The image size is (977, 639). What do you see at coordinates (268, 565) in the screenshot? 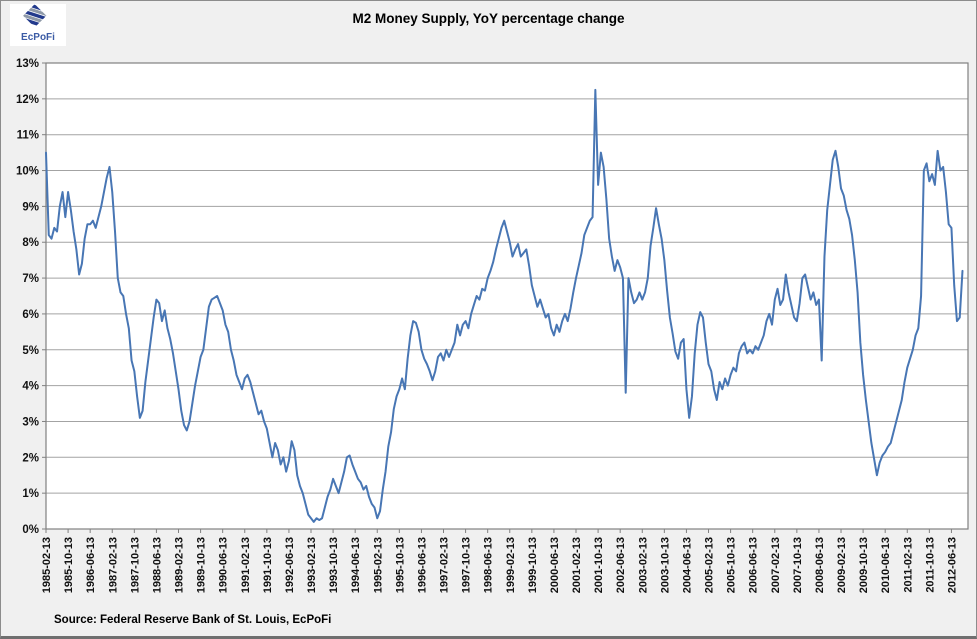
I see `x-tick-label: 1991-10-13` at bounding box center [268, 565].